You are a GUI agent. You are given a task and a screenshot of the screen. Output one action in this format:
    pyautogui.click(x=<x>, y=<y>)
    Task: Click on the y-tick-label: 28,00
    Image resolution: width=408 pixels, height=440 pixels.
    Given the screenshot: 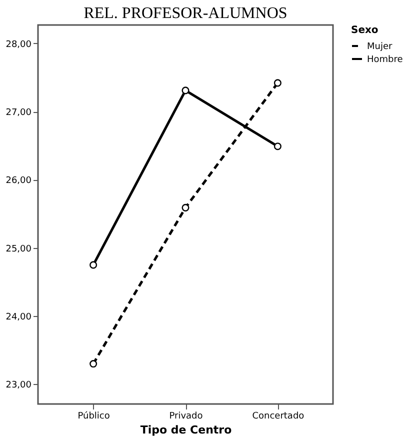 What is the action you would take?
    pyautogui.click(x=19, y=45)
    